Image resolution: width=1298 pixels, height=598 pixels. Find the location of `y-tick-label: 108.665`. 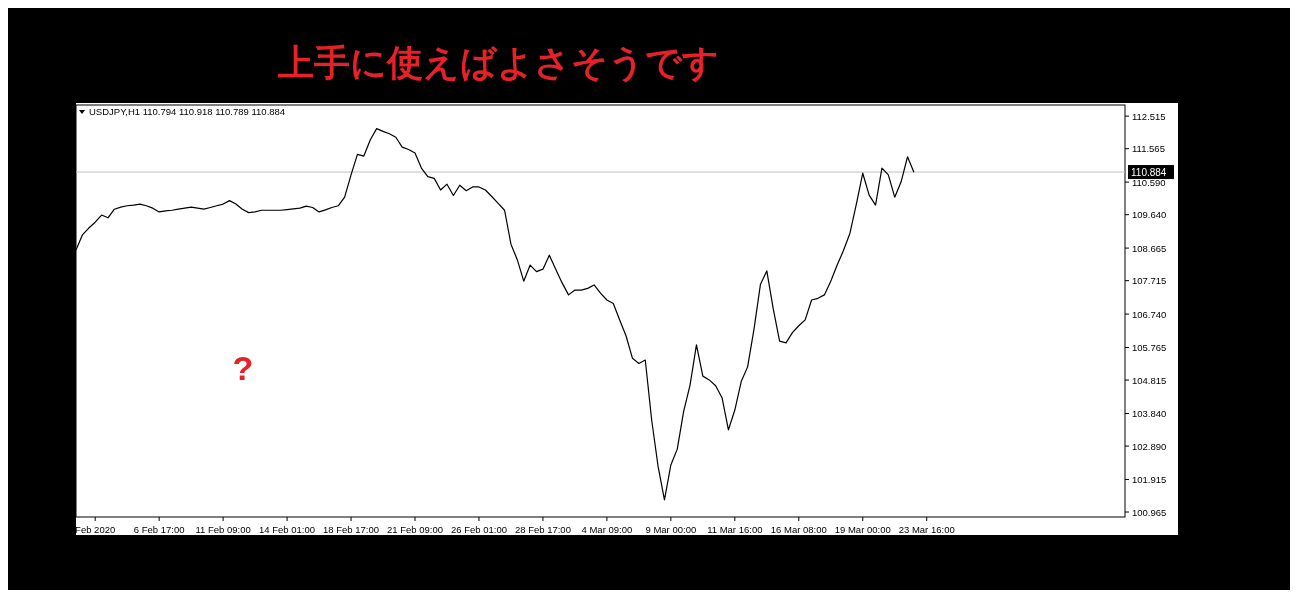

y-tick-label: 108.665 is located at coordinates (1149, 248).